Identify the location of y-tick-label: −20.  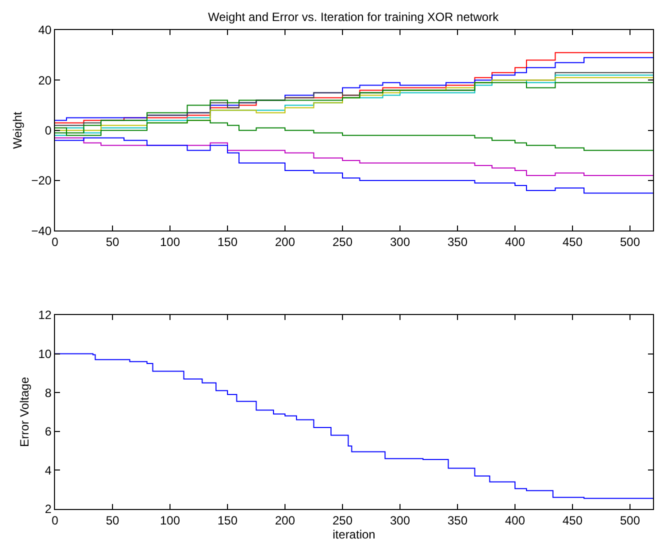
(41, 181).